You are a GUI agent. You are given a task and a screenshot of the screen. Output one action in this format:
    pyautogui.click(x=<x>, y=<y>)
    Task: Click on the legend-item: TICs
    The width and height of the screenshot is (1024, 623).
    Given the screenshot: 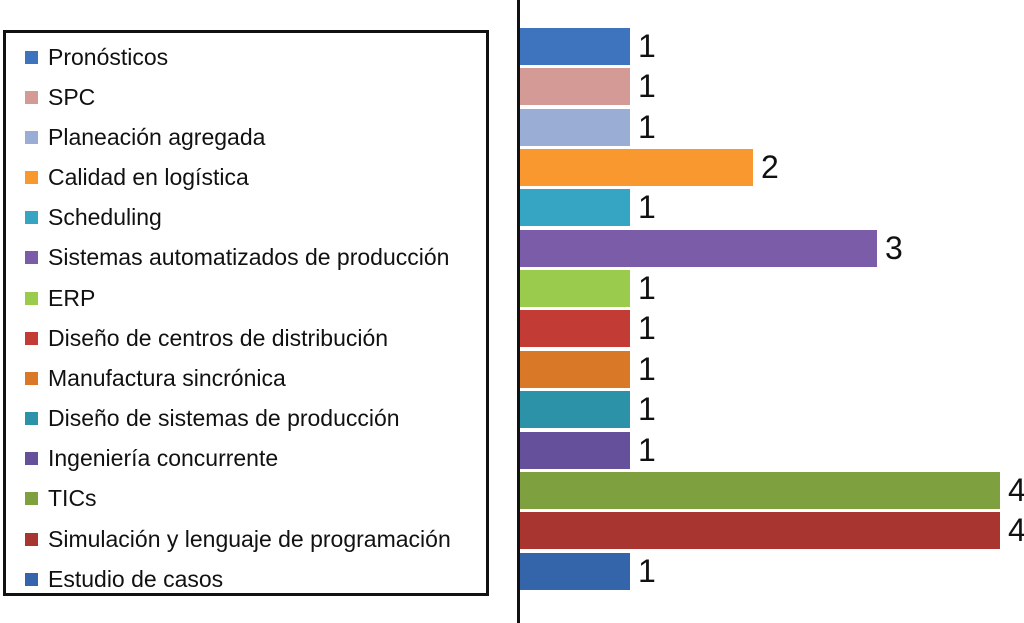 What is the action you would take?
    pyautogui.click(x=61, y=498)
    